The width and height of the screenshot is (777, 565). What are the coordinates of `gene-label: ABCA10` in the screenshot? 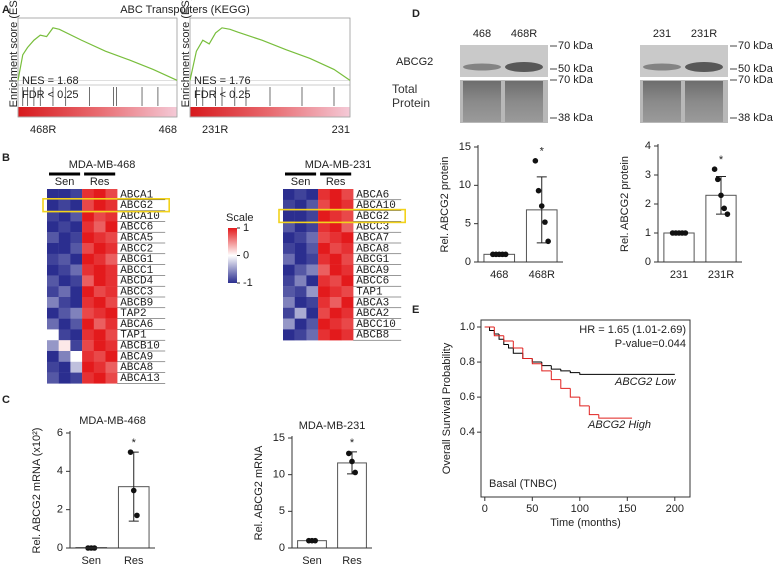 It's located at (140, 217).